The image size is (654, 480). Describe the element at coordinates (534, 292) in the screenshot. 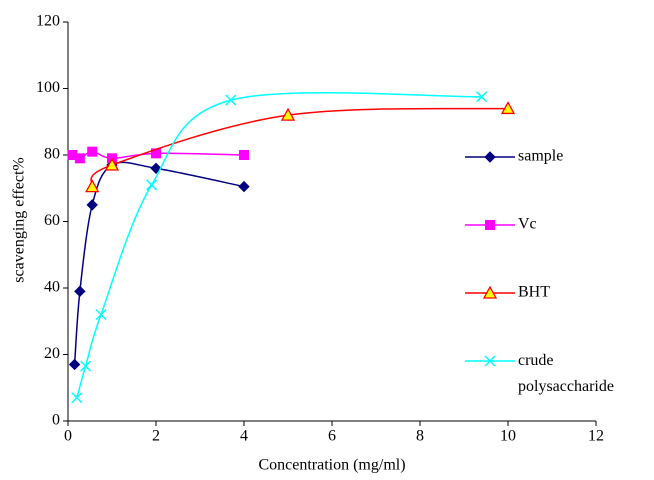

I see `legend-label: BHT` at that location.